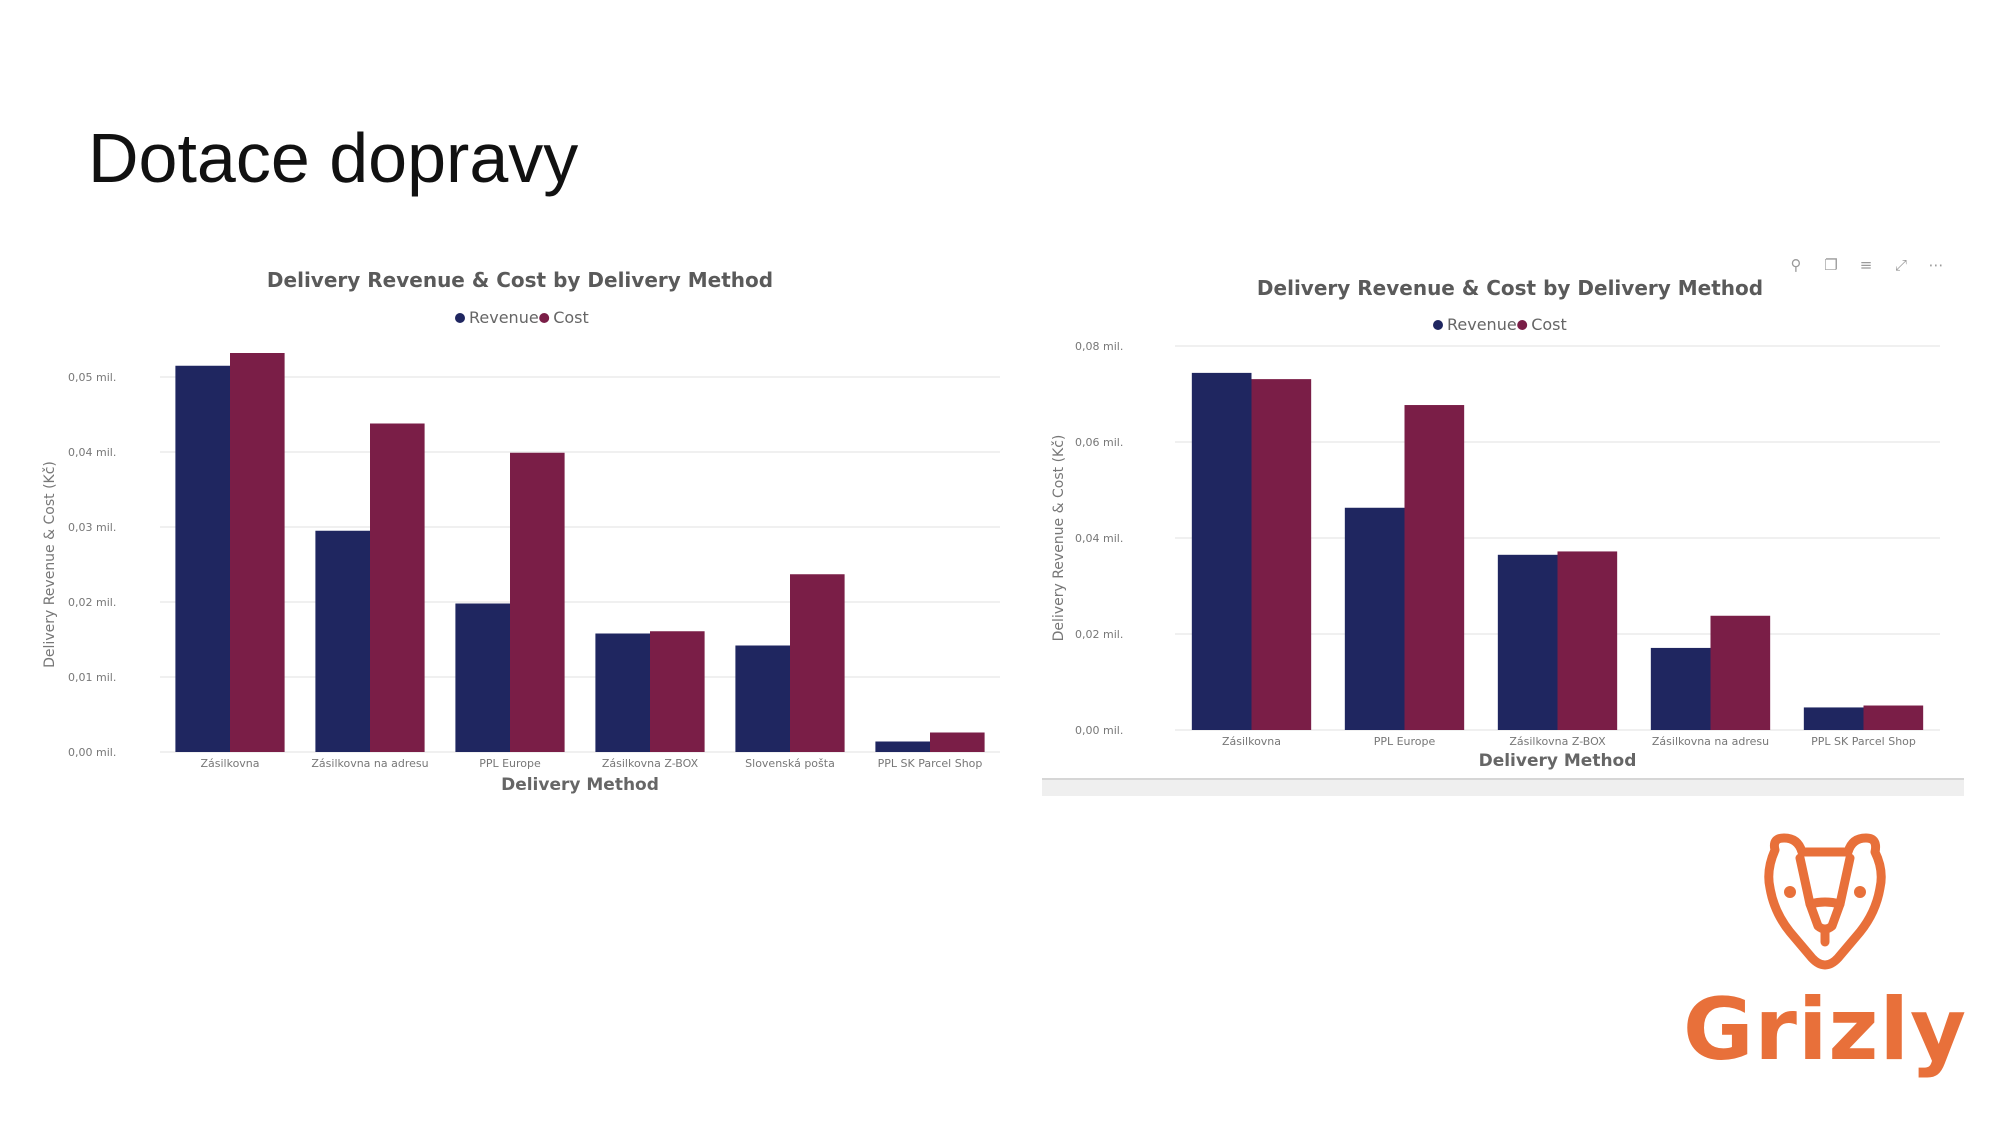  Describe the element at coordinates (790, 763) in the screenshot. I see `x-category-label: Slovenská pošta` at that location.